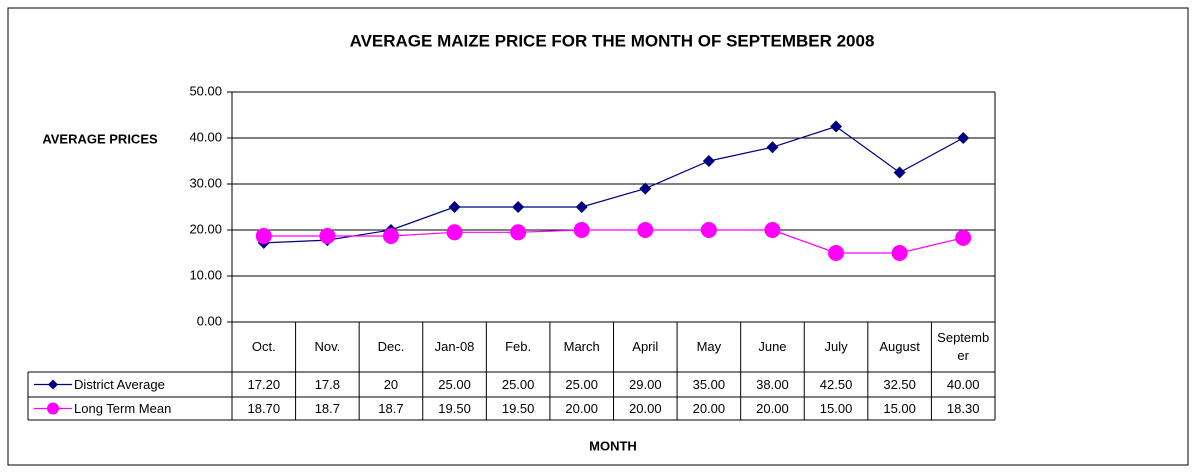 The width and height of the screenshot is (1196, 473). Describe the element at coordinates (709, 346) in the screenshot. I see `x-tick-label: May` at that location.